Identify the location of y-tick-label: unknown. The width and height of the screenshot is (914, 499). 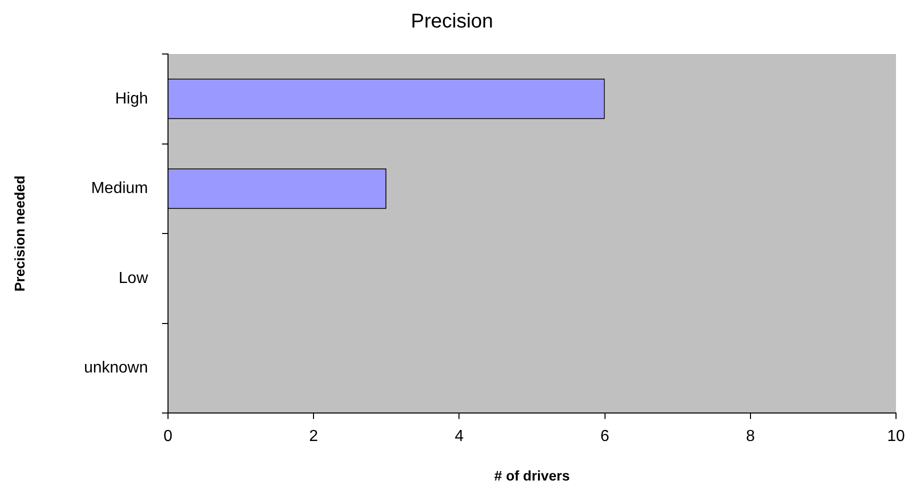
(116, 368).